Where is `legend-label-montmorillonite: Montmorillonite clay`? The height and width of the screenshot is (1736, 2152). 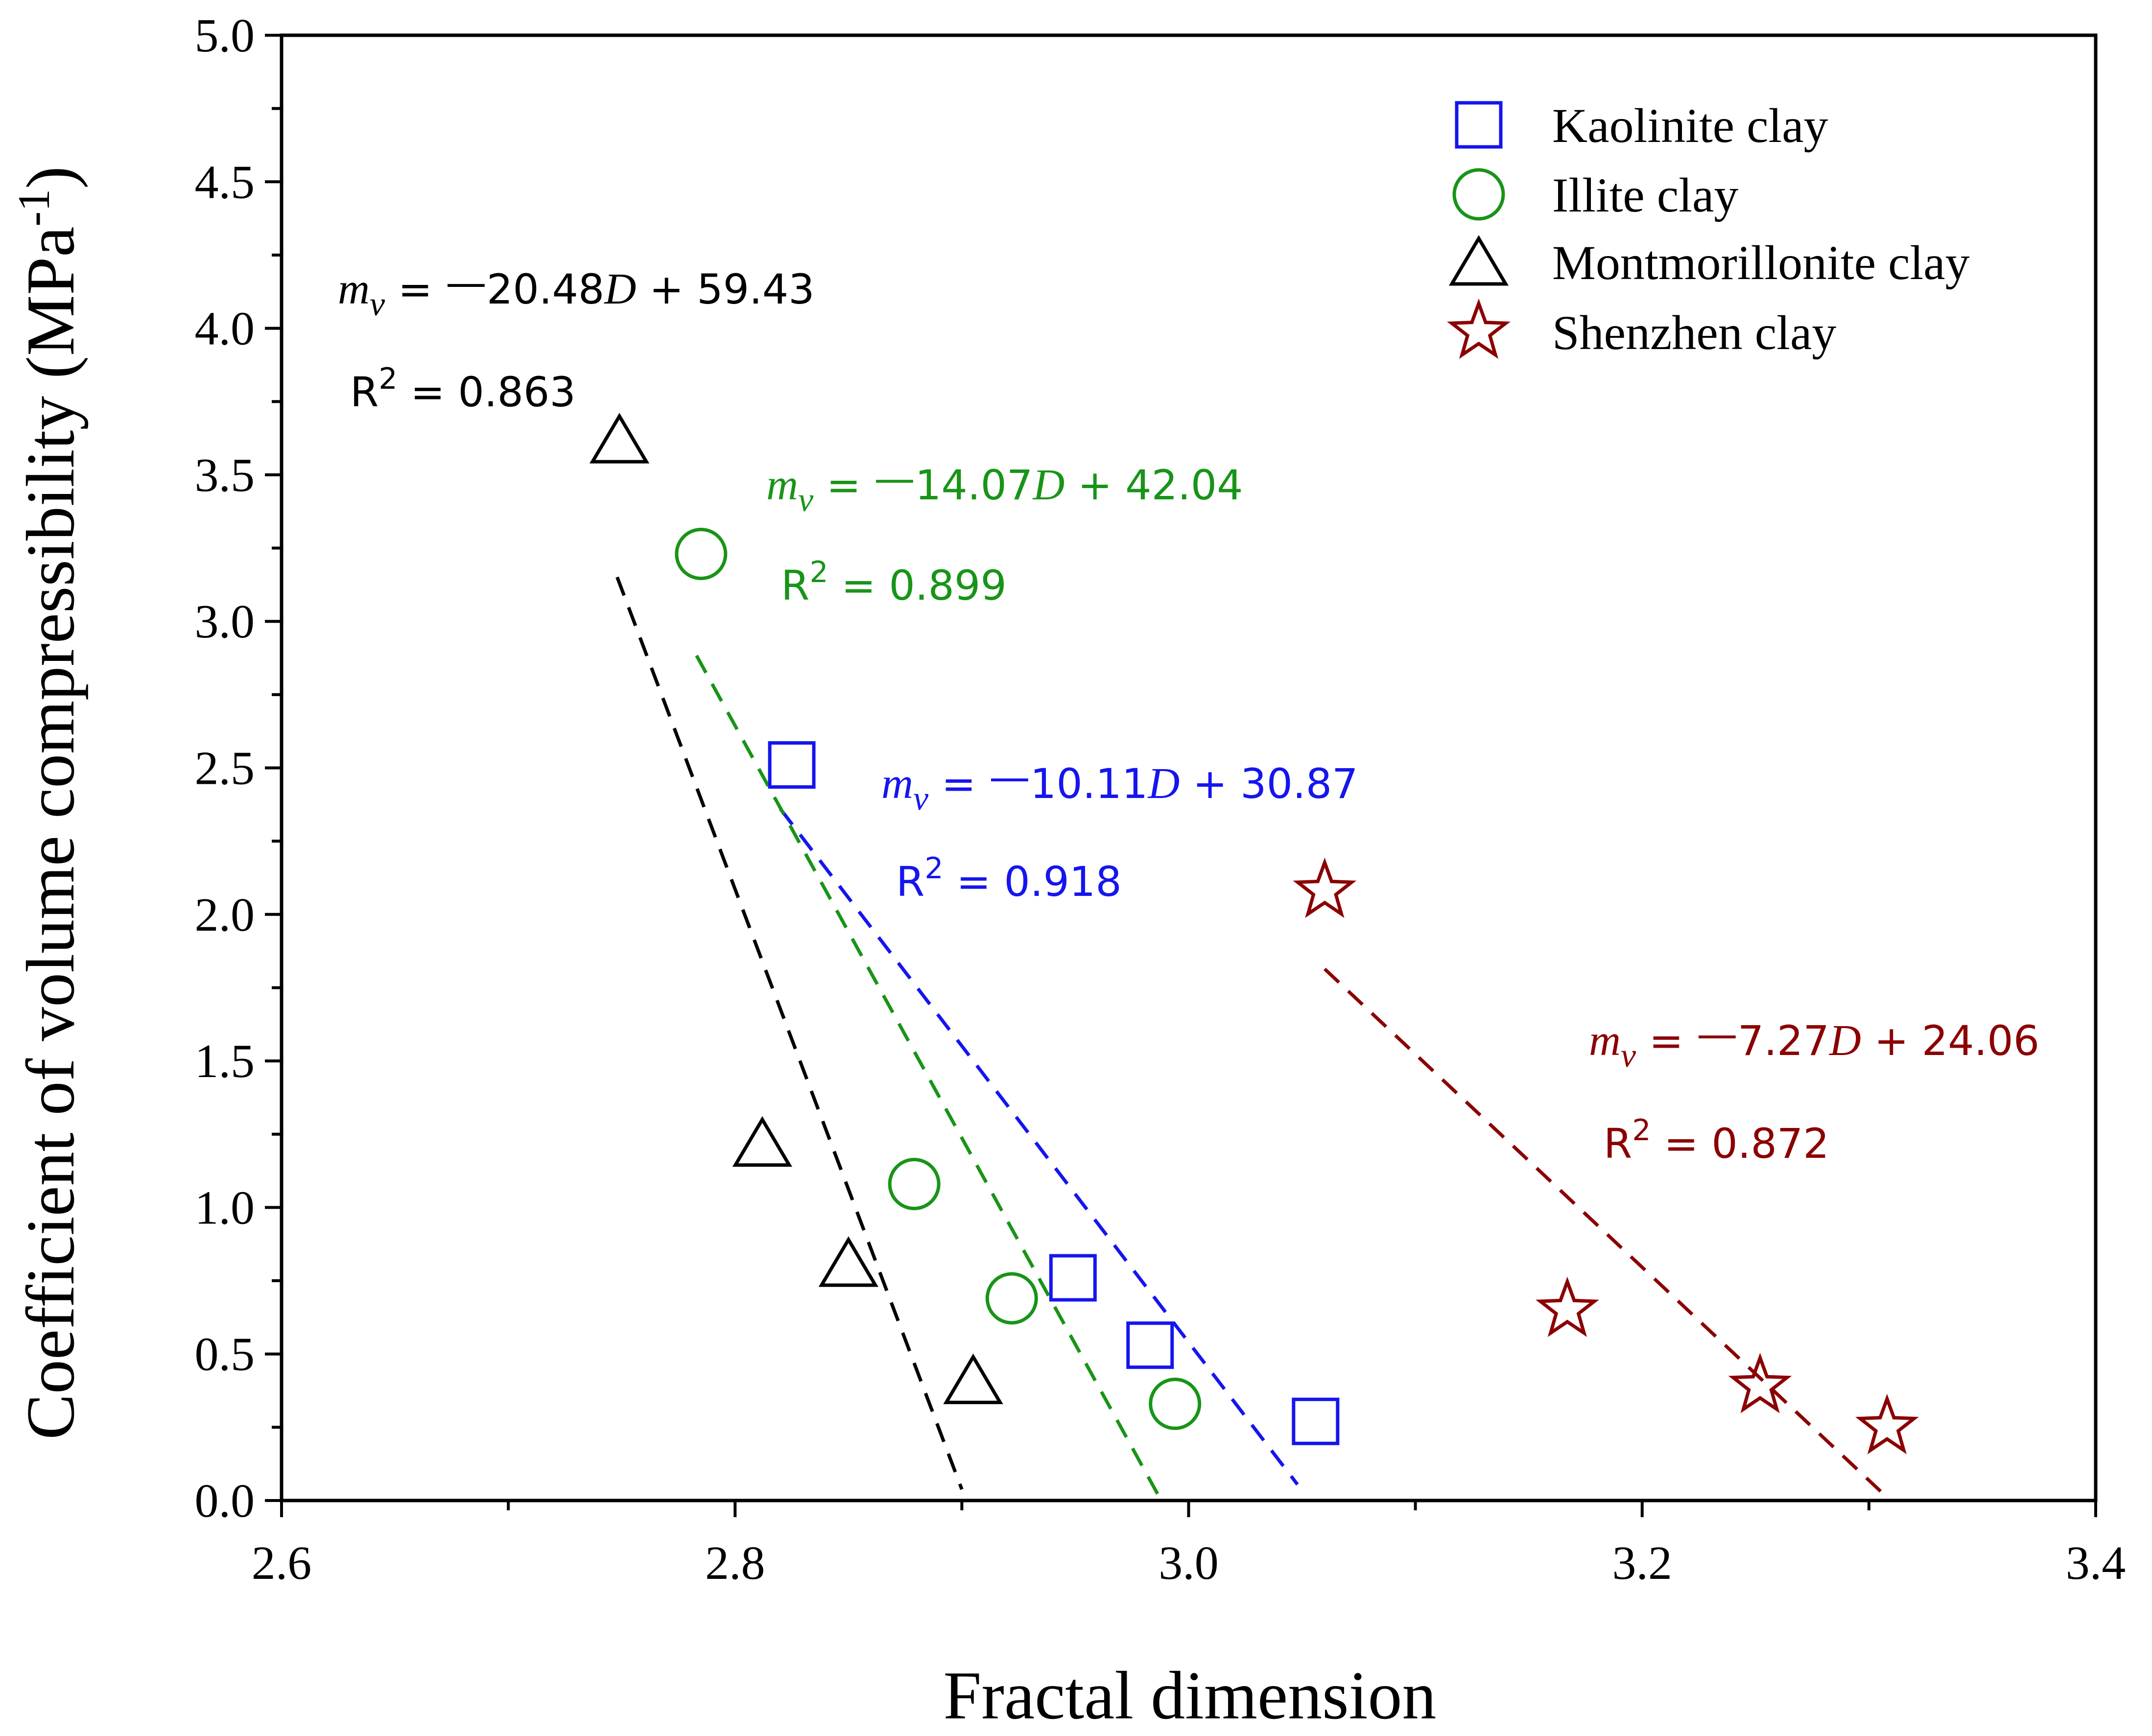 legend-label-montmorillonite: Montmorillonite clay is located at coordinates (1761, 262).